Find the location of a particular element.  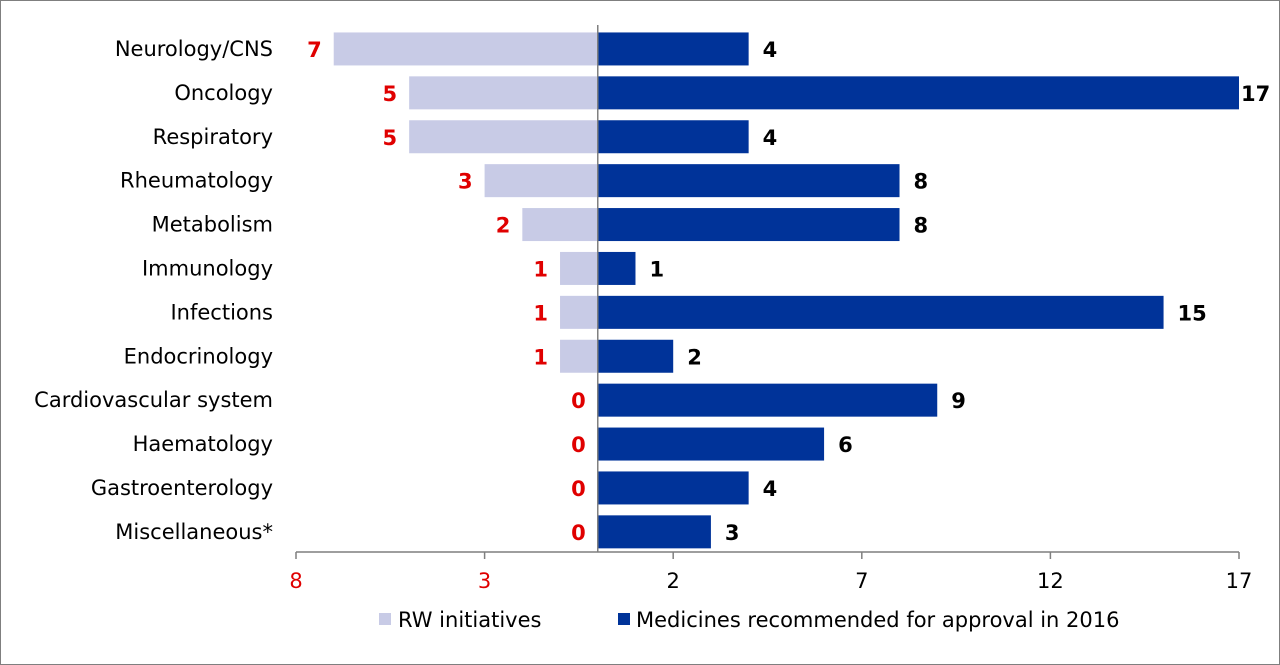

category-label: Immunology is located at coordinates (207, 268).